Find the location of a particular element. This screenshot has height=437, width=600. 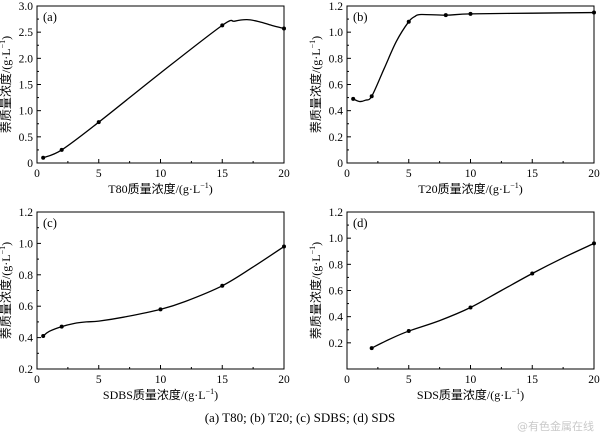

x-axis-label-main: SDS质量浓度/(g·L is located at coordinates (464, 394).